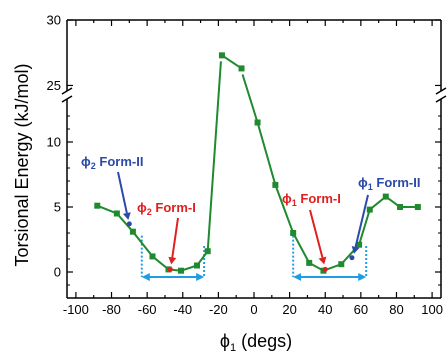 This screenshot has width=447, height=355. I want to click on break-mark-right-b, so click(441, 99).